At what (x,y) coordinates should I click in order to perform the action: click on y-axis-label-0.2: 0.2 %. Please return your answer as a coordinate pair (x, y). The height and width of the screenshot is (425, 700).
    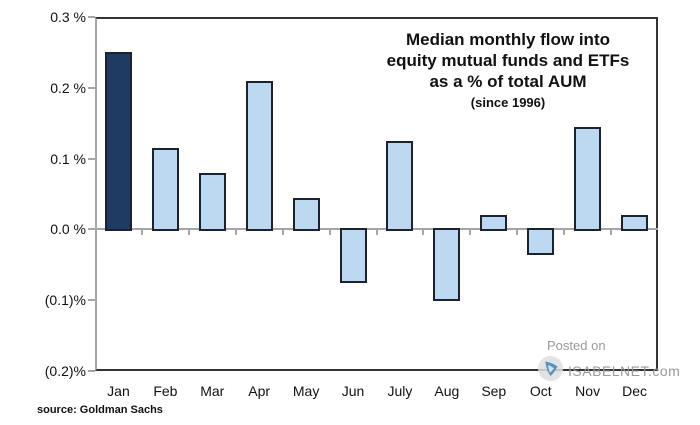
    Looking at the image, I should click on (68, 87).